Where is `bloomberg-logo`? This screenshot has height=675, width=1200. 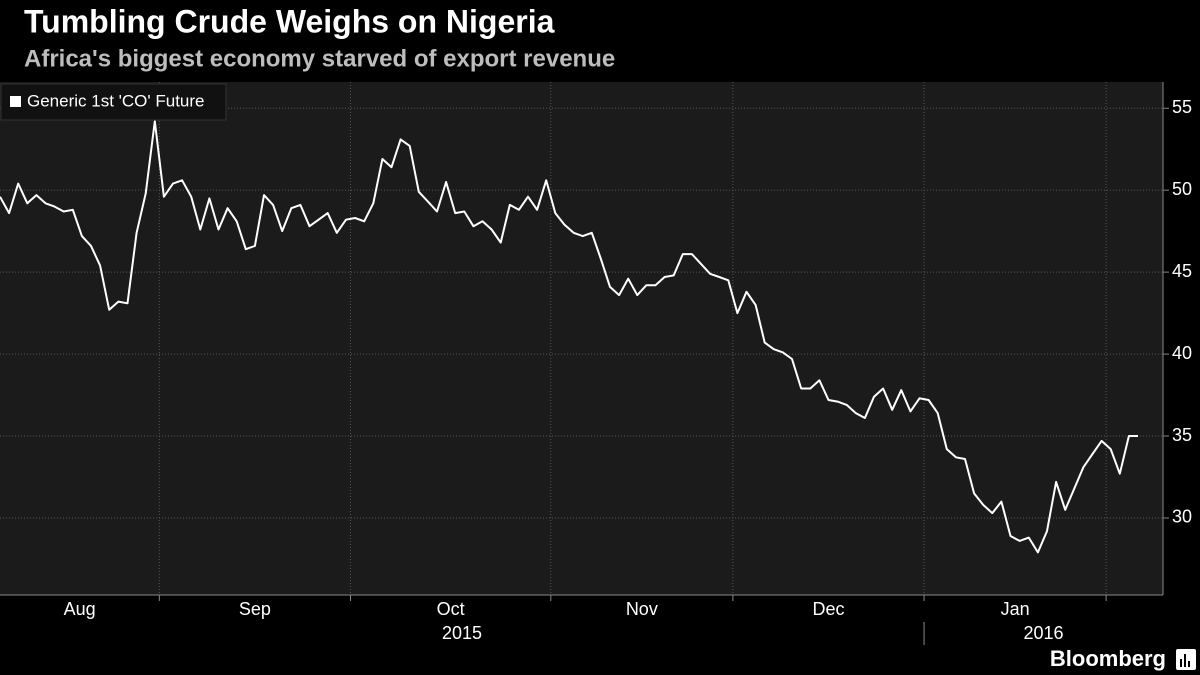 bloomberg-logo is located at coordinates (1186, 659).